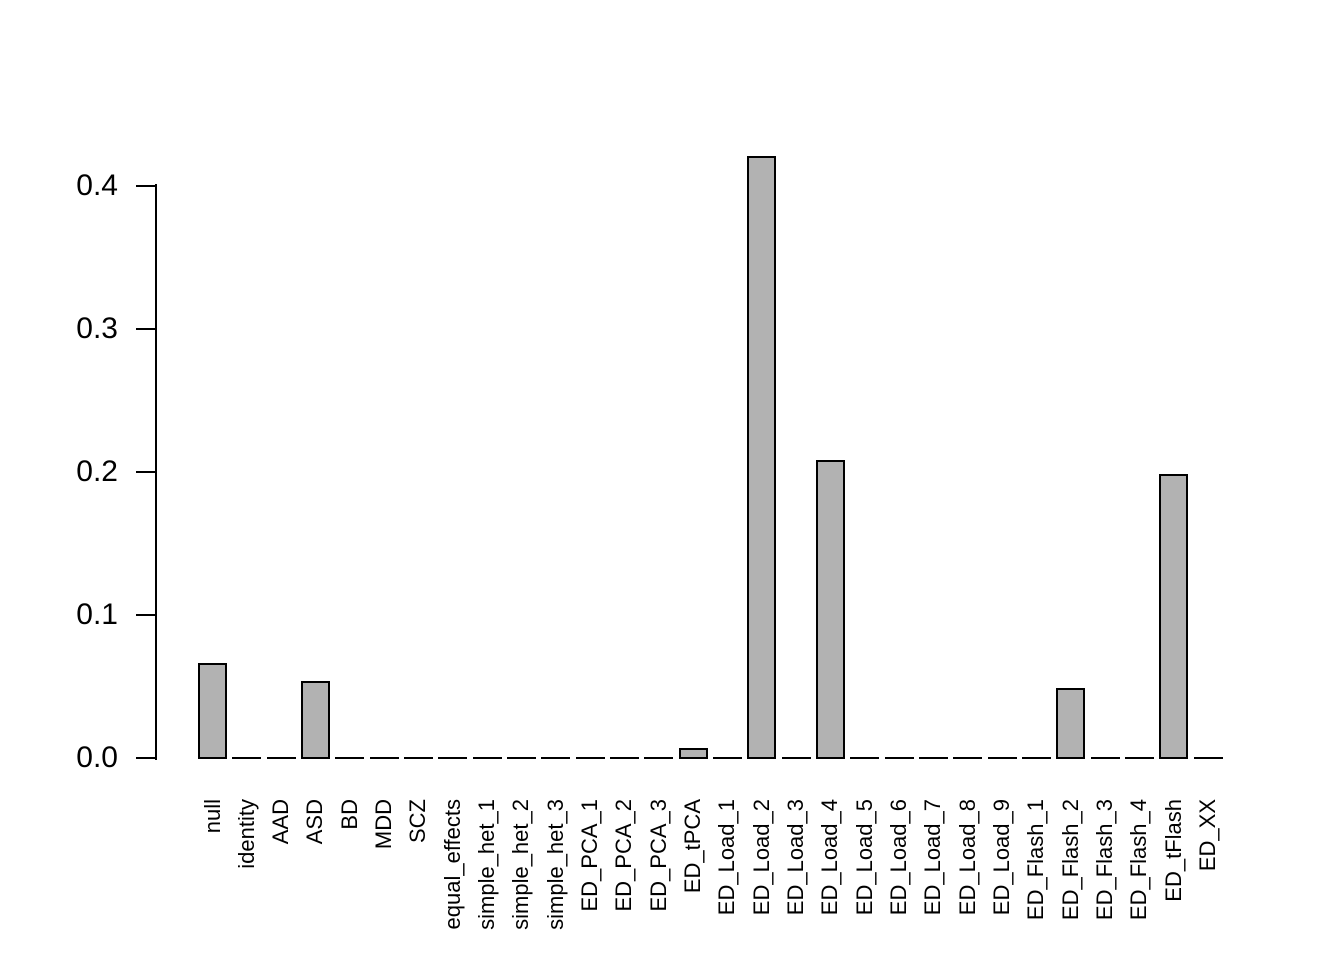  What do you see at coordinates (384, 879) in the screenshot?
I see `x-tick-label-MDD: MDD` at bounding box center [384, 879].